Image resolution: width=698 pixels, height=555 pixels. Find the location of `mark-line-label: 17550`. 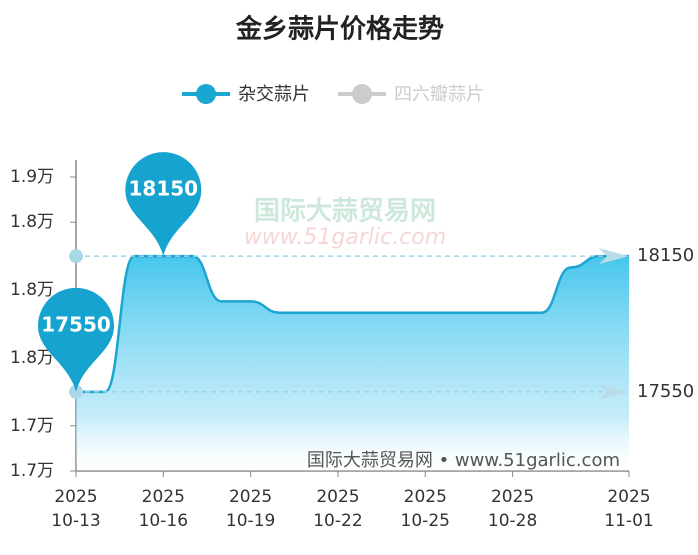

mark-line-label: 17550 is located at coordinates (665, 391).